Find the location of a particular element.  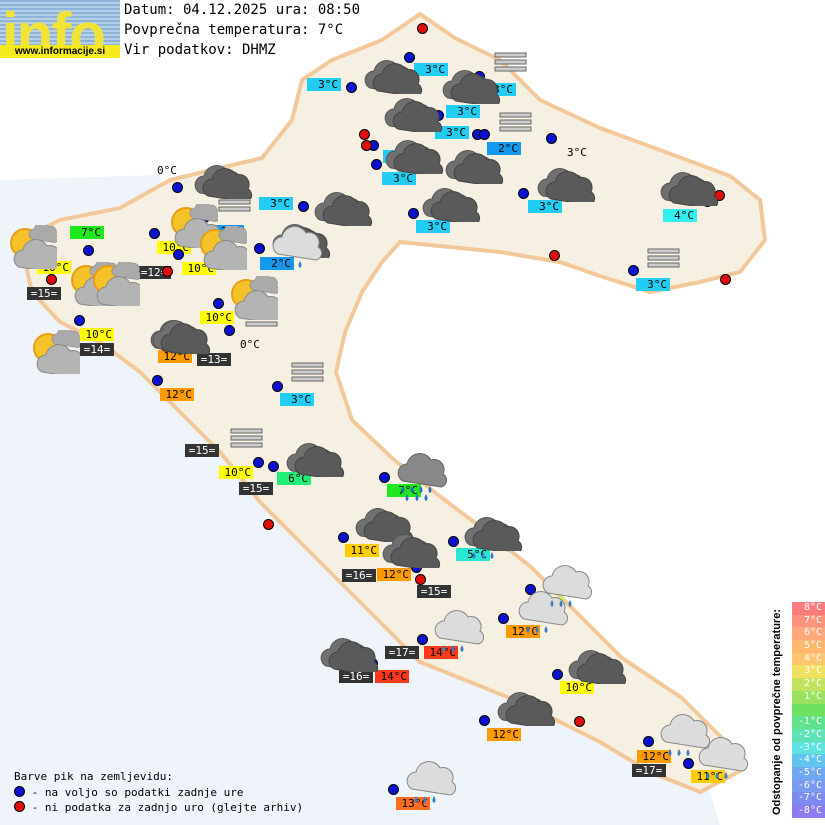

temperature-label: 10°C is located at coordinates (236, 472).